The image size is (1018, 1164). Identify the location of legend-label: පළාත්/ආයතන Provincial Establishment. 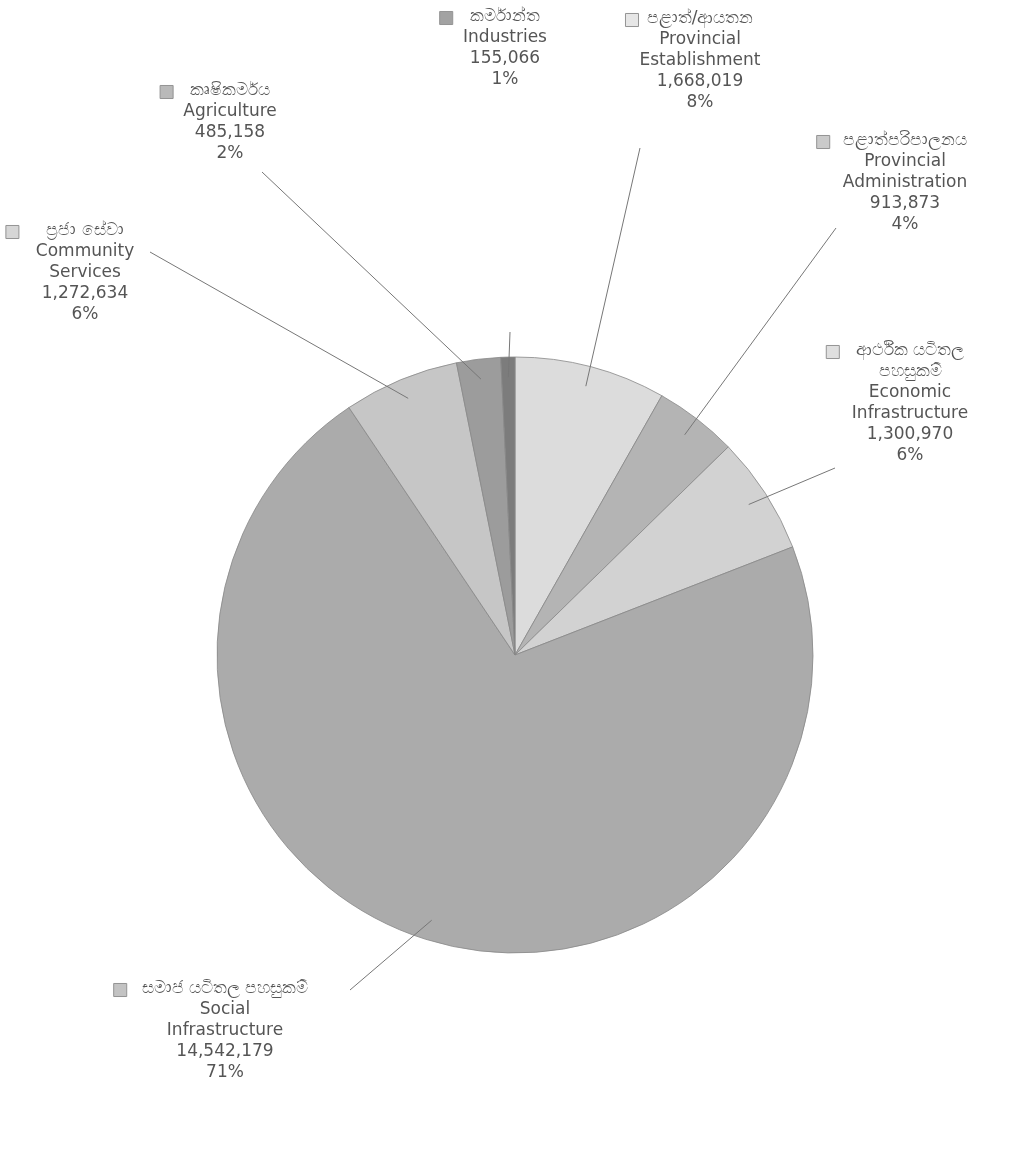
(700, 38).